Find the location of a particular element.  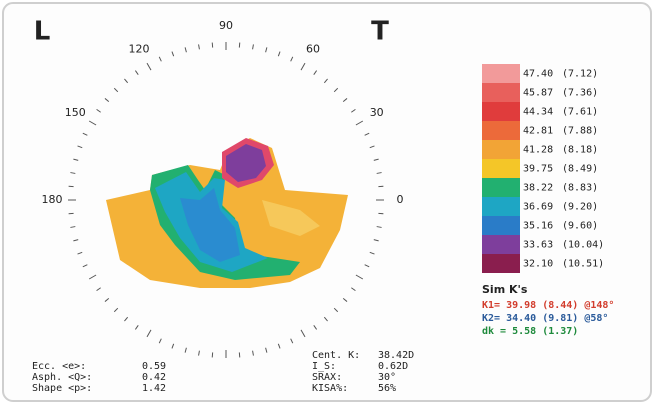

scale-value: 36.69 is located at coordinates (538, 207).